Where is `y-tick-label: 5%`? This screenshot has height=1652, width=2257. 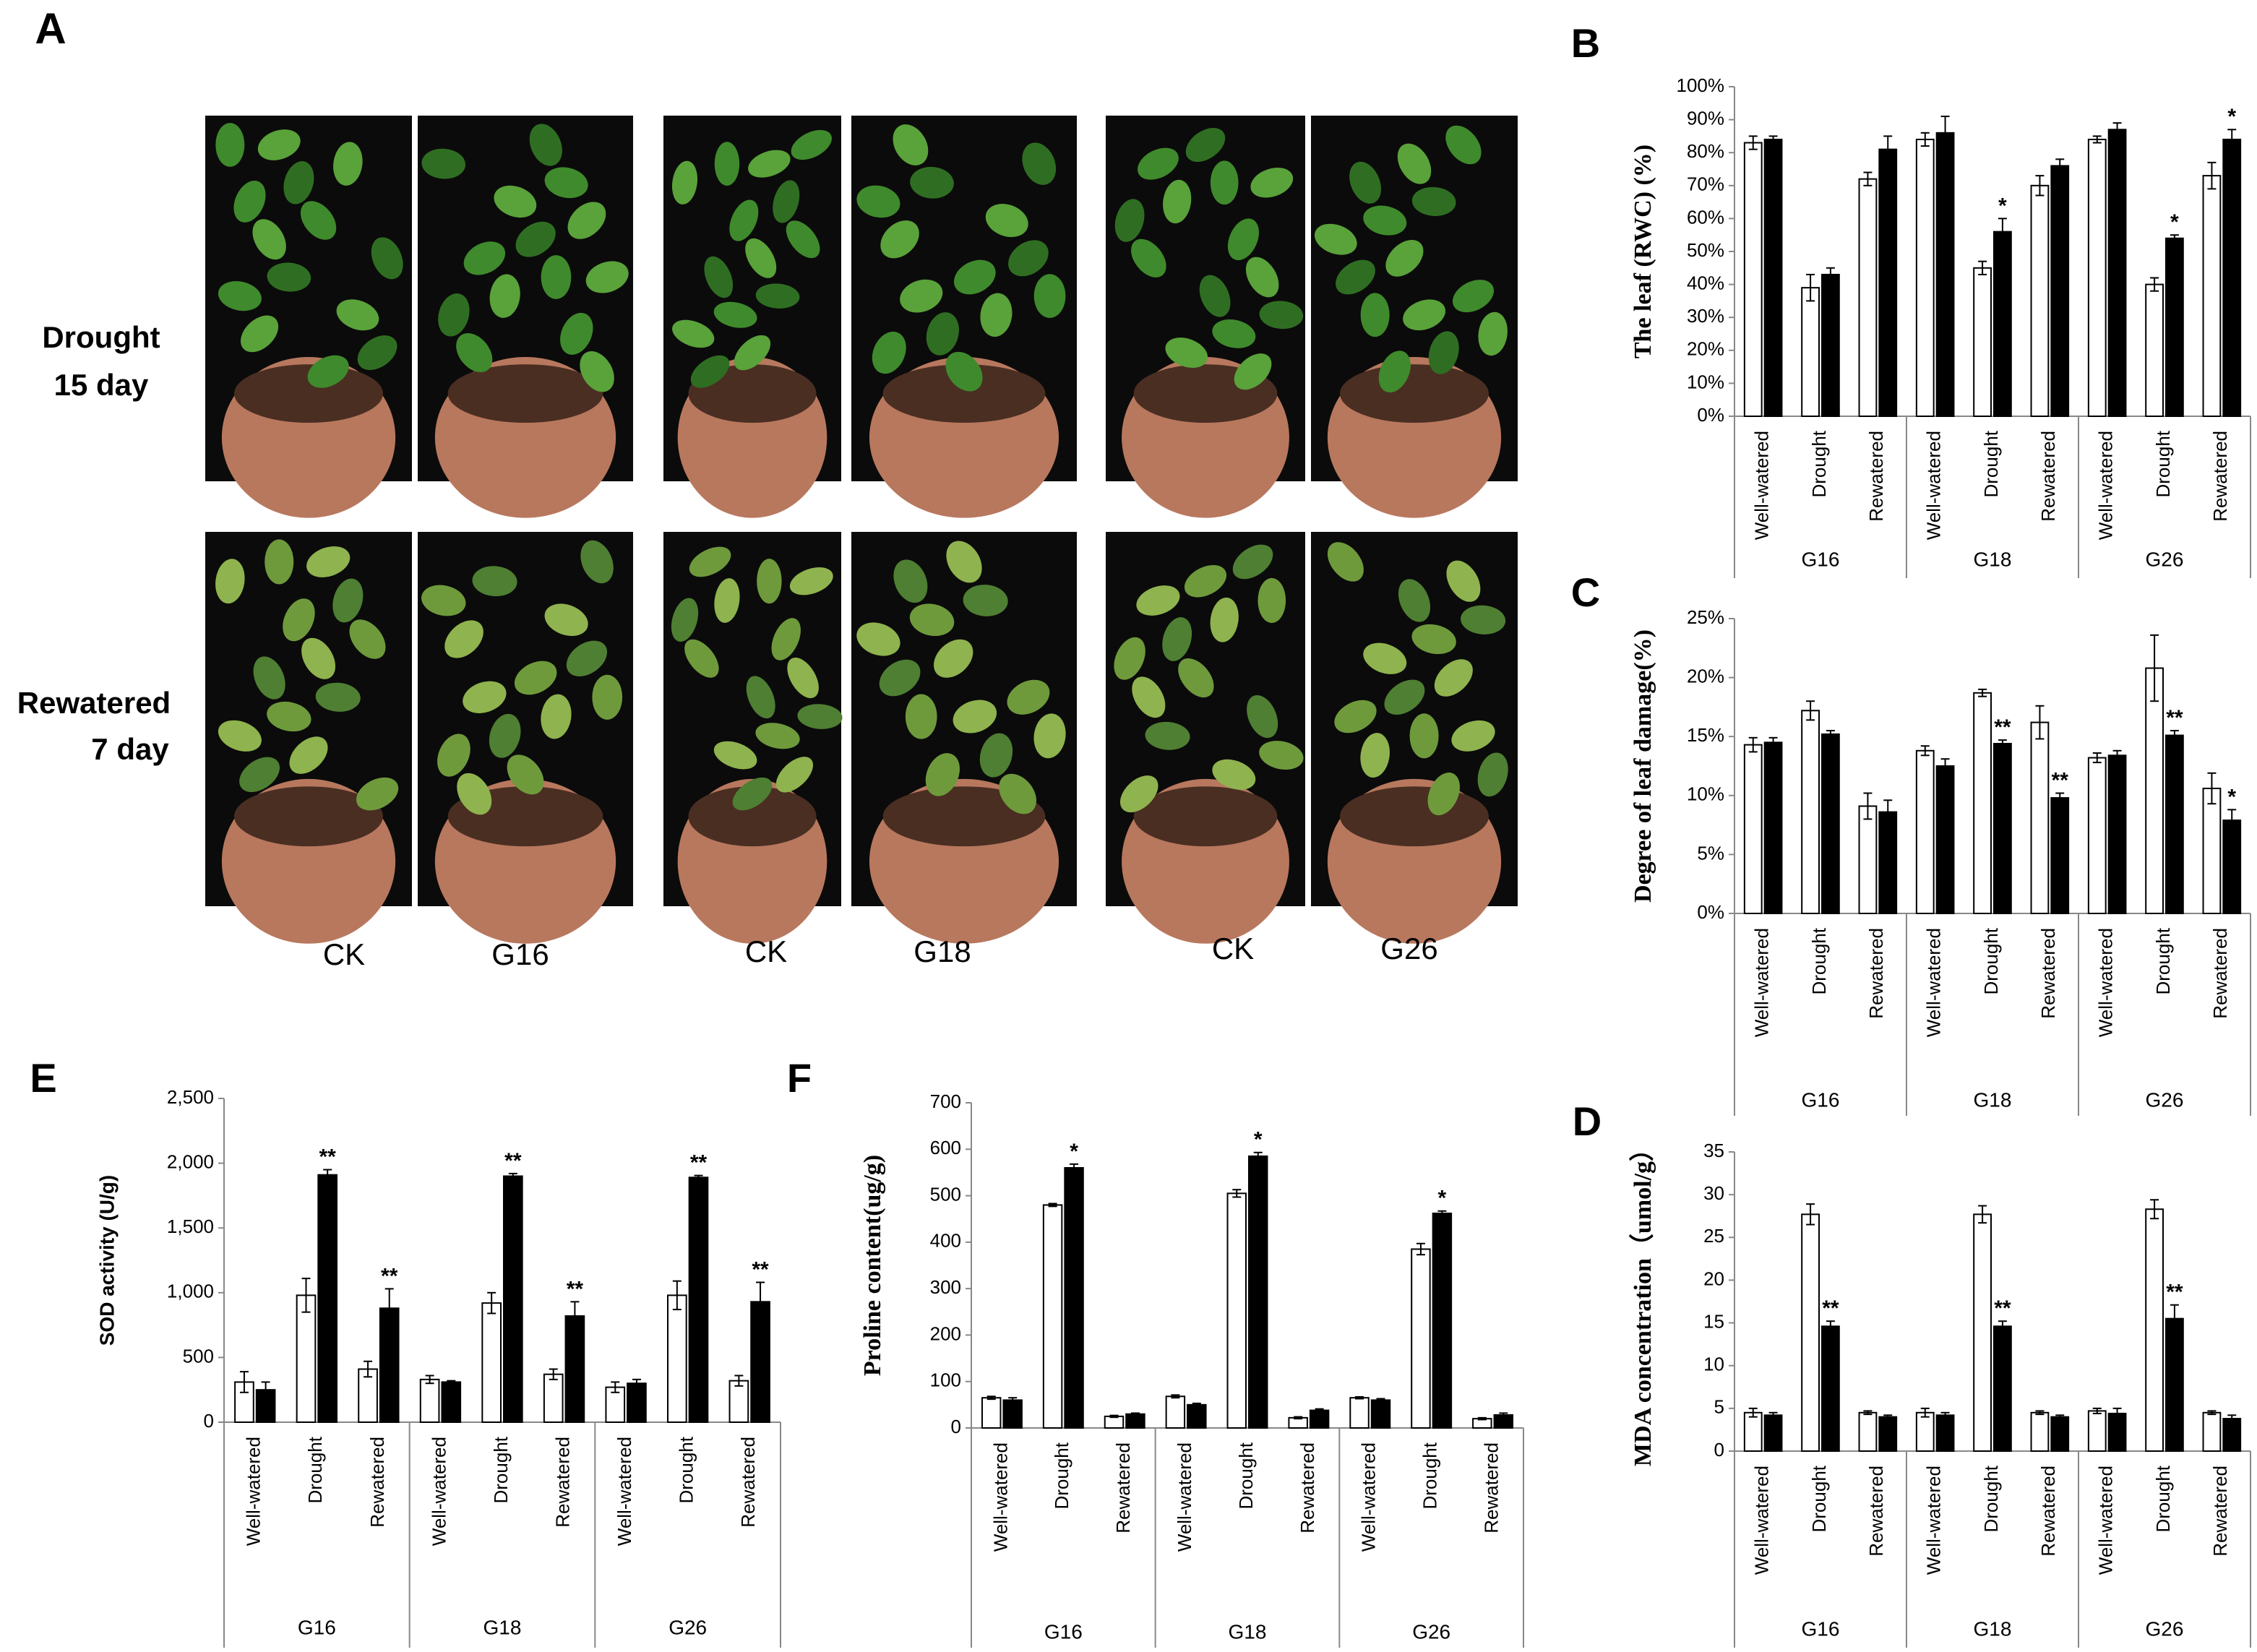
y-tick-label: 5% is located at coordinates (1710, 853).